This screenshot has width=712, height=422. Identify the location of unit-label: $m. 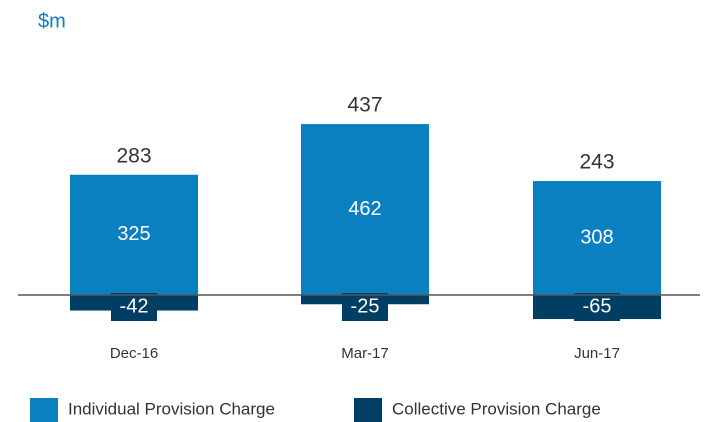
(52, 21).